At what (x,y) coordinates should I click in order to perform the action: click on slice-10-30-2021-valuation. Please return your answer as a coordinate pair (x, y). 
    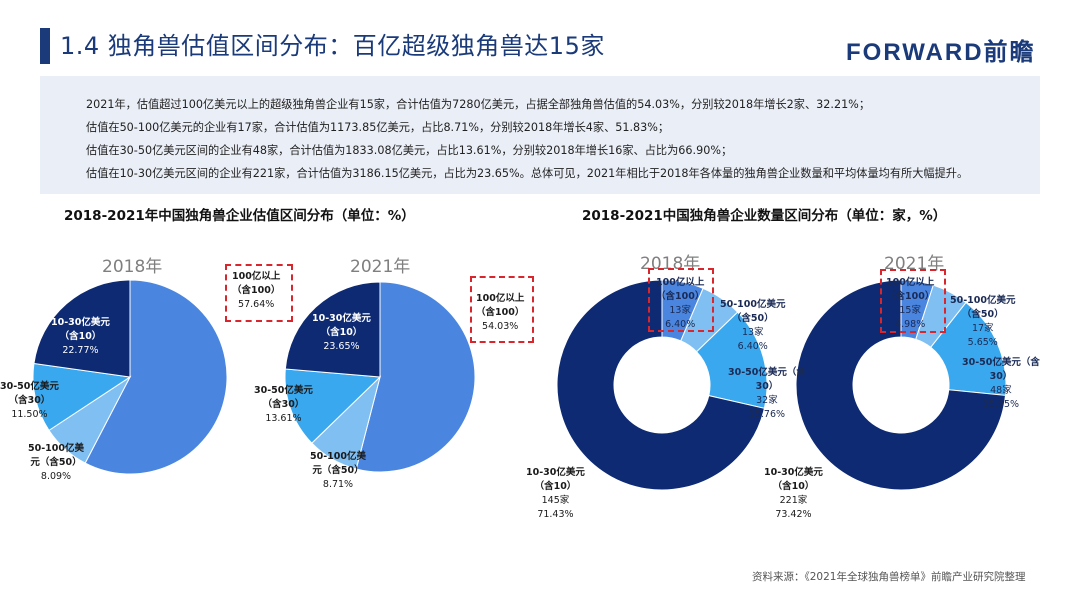
    Looking at the image, I should click on (332, 329).